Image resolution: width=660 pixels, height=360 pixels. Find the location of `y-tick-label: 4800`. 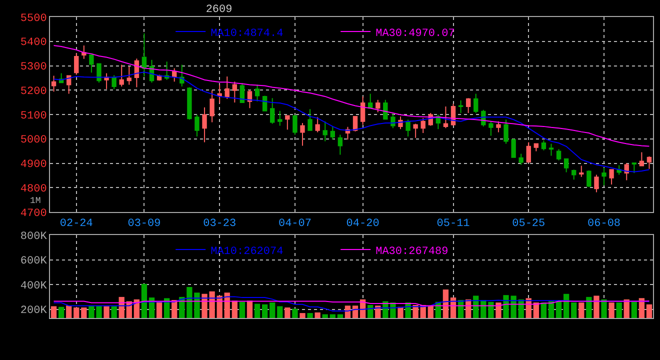

y-tick-label: 4800 is located at coordinates (33, 189).